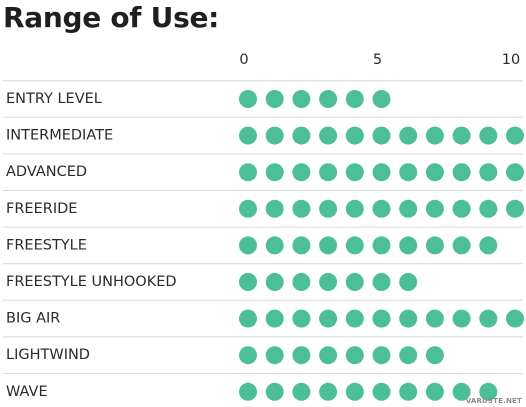  I want to click on row-label: FREERIDE, so click(41, 209).